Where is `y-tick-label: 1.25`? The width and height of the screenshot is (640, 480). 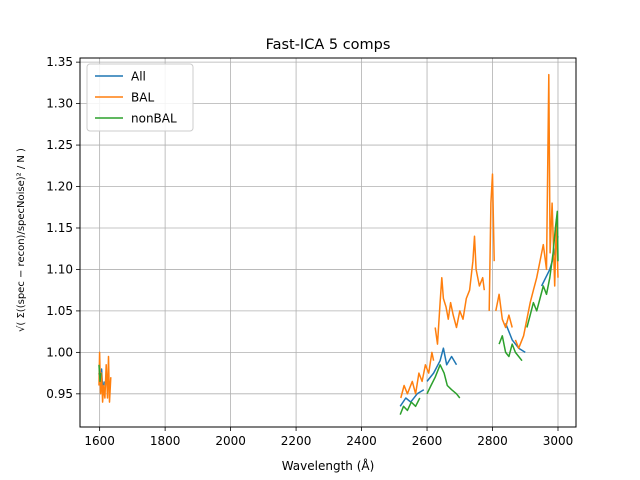 y-tick-label: 1.25 is located at coordinates (59, 145).